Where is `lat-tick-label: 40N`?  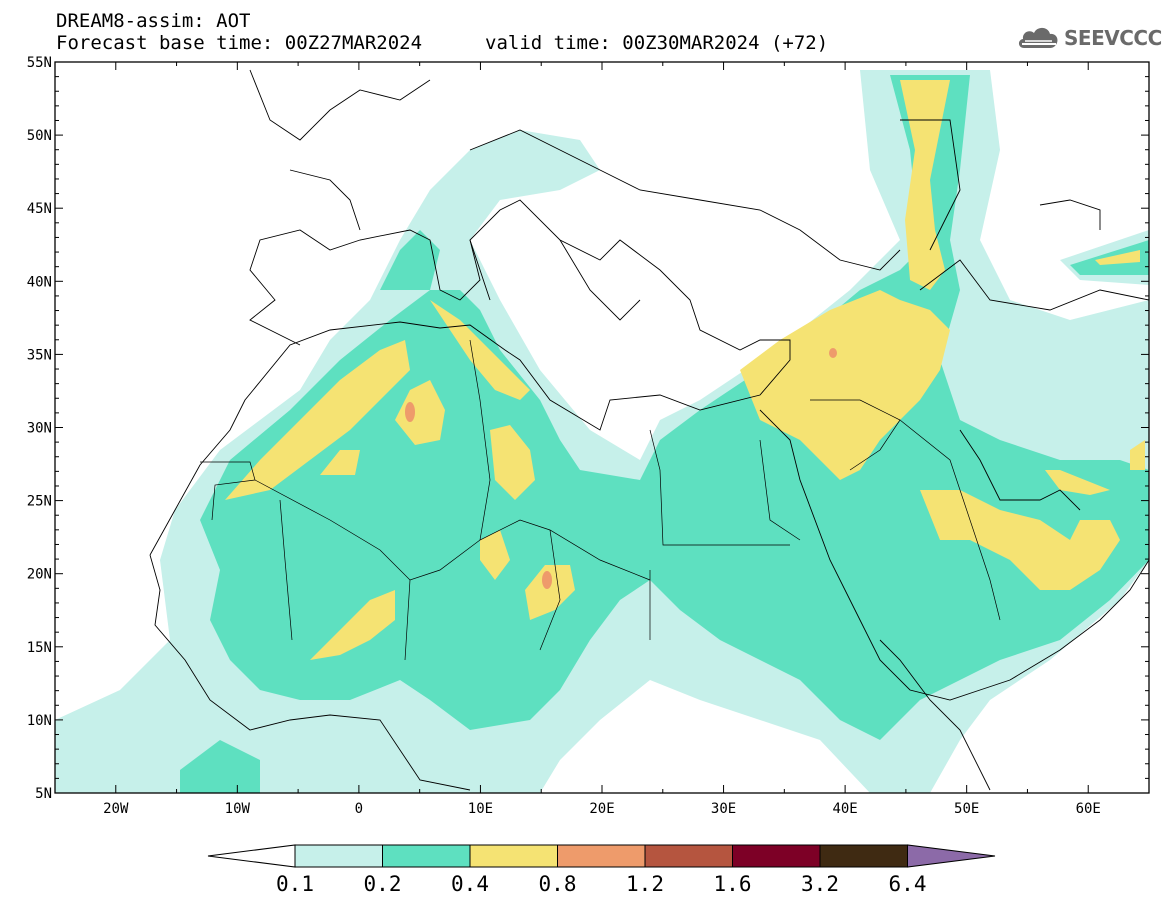 lat-tick-label: 40N is located at coordinates (39, 282).